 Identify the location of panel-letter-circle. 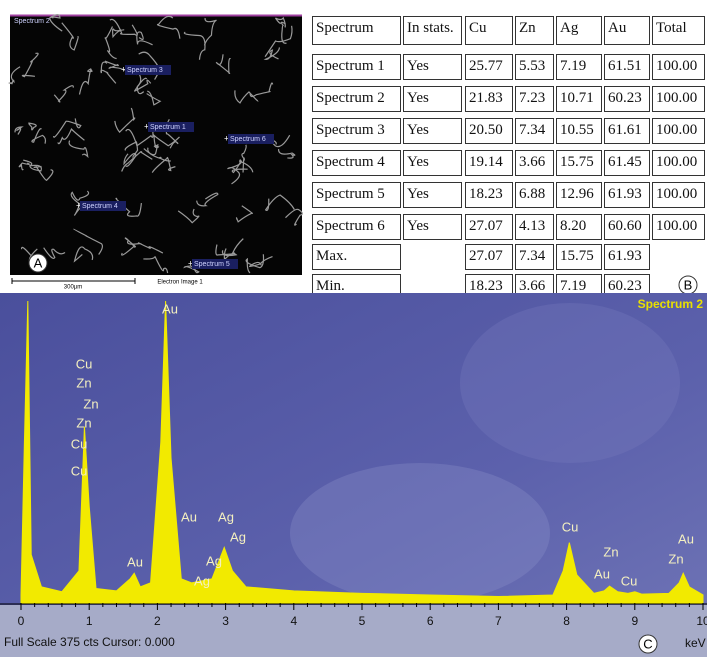
(38, 263).